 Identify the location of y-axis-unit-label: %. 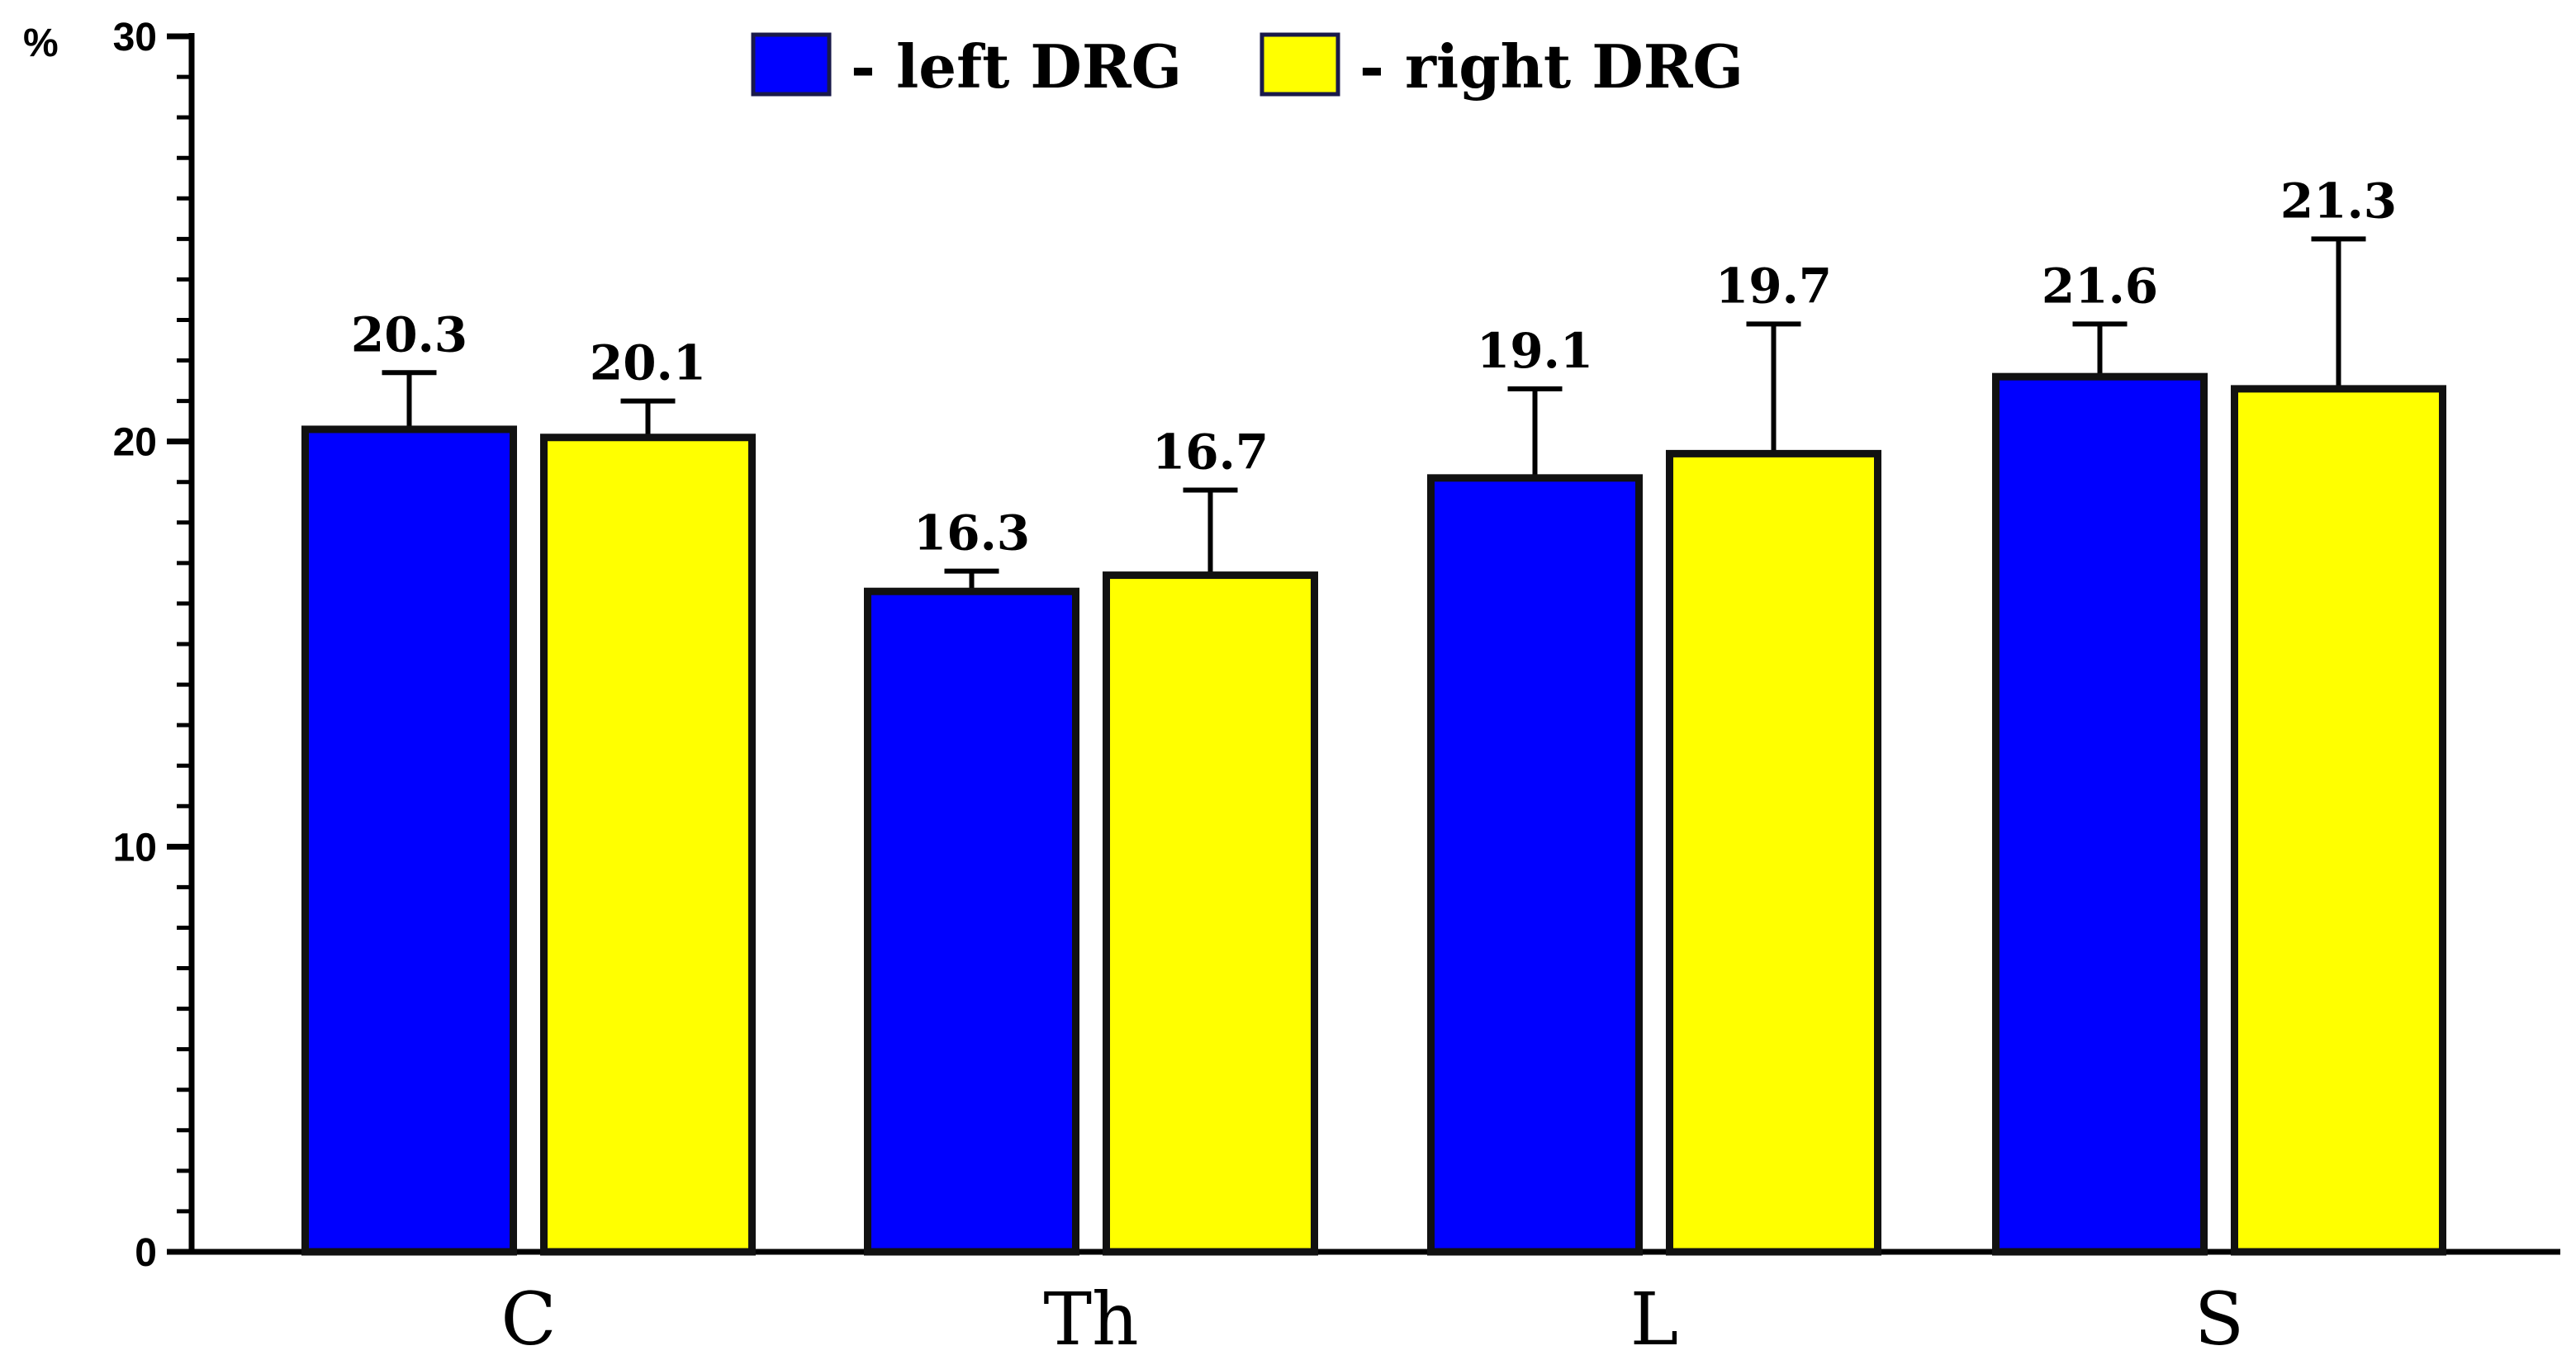
(41, 43).